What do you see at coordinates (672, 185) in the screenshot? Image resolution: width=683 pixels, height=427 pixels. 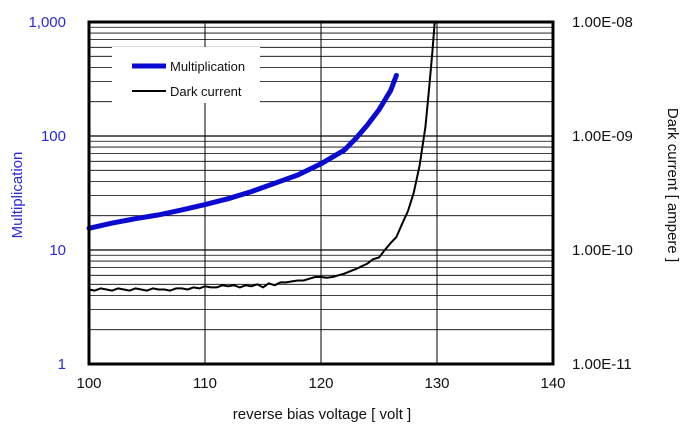 I see `right-y-axis-title: Dark current [ ampere ]` at bounding box center [672, 185].